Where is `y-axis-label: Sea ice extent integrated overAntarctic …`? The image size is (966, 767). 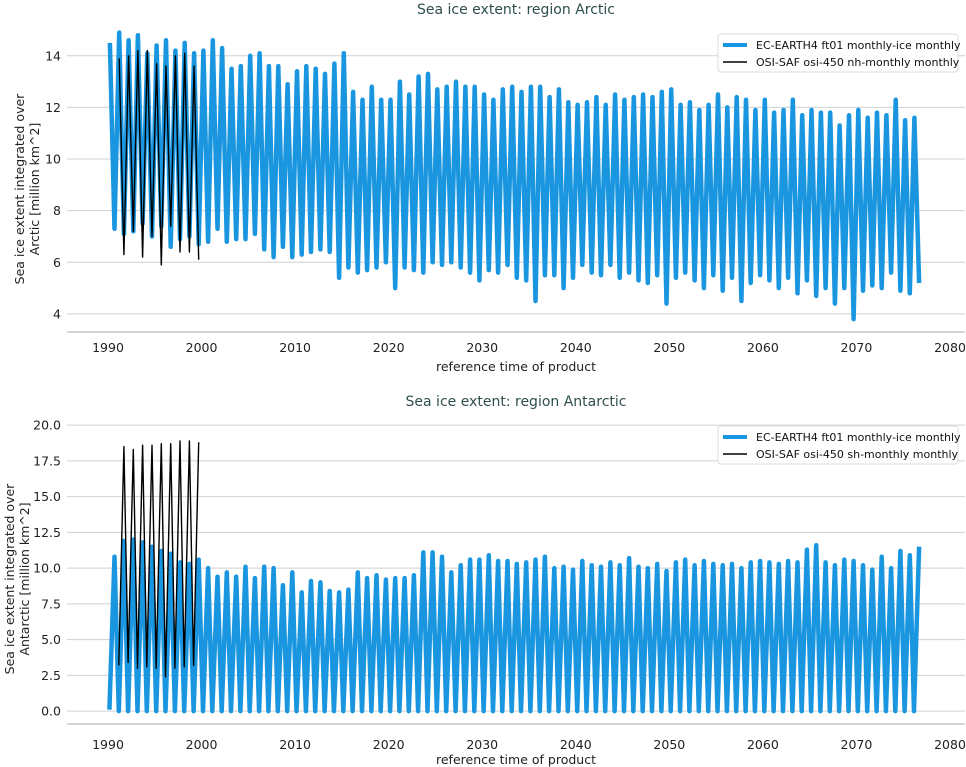
y-axis-label: Sea ice extent integrated overAntarctic … is located at coordinates (17, 578).